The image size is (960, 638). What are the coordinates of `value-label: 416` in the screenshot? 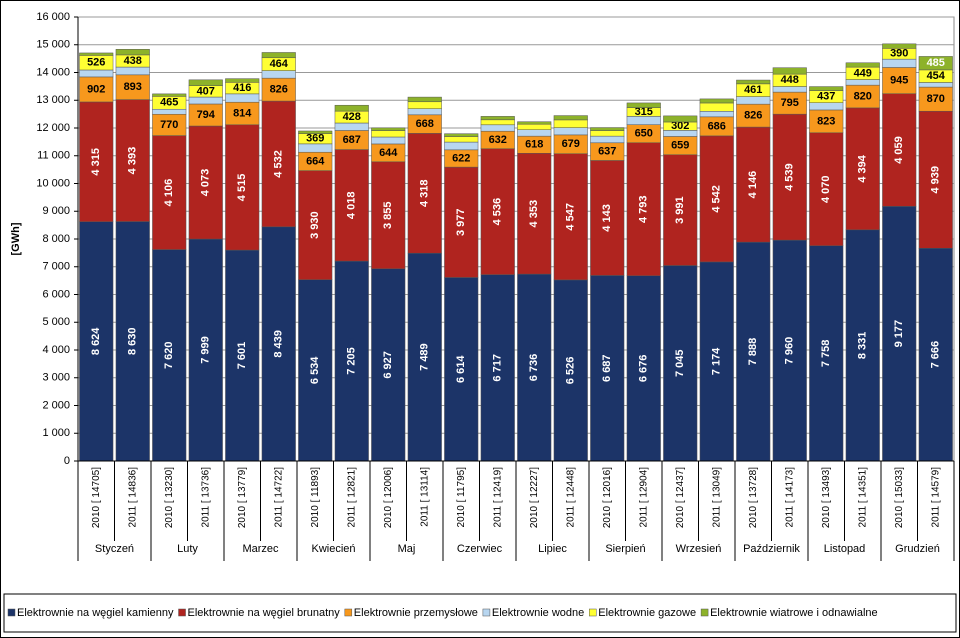 It's located at (242, 88).